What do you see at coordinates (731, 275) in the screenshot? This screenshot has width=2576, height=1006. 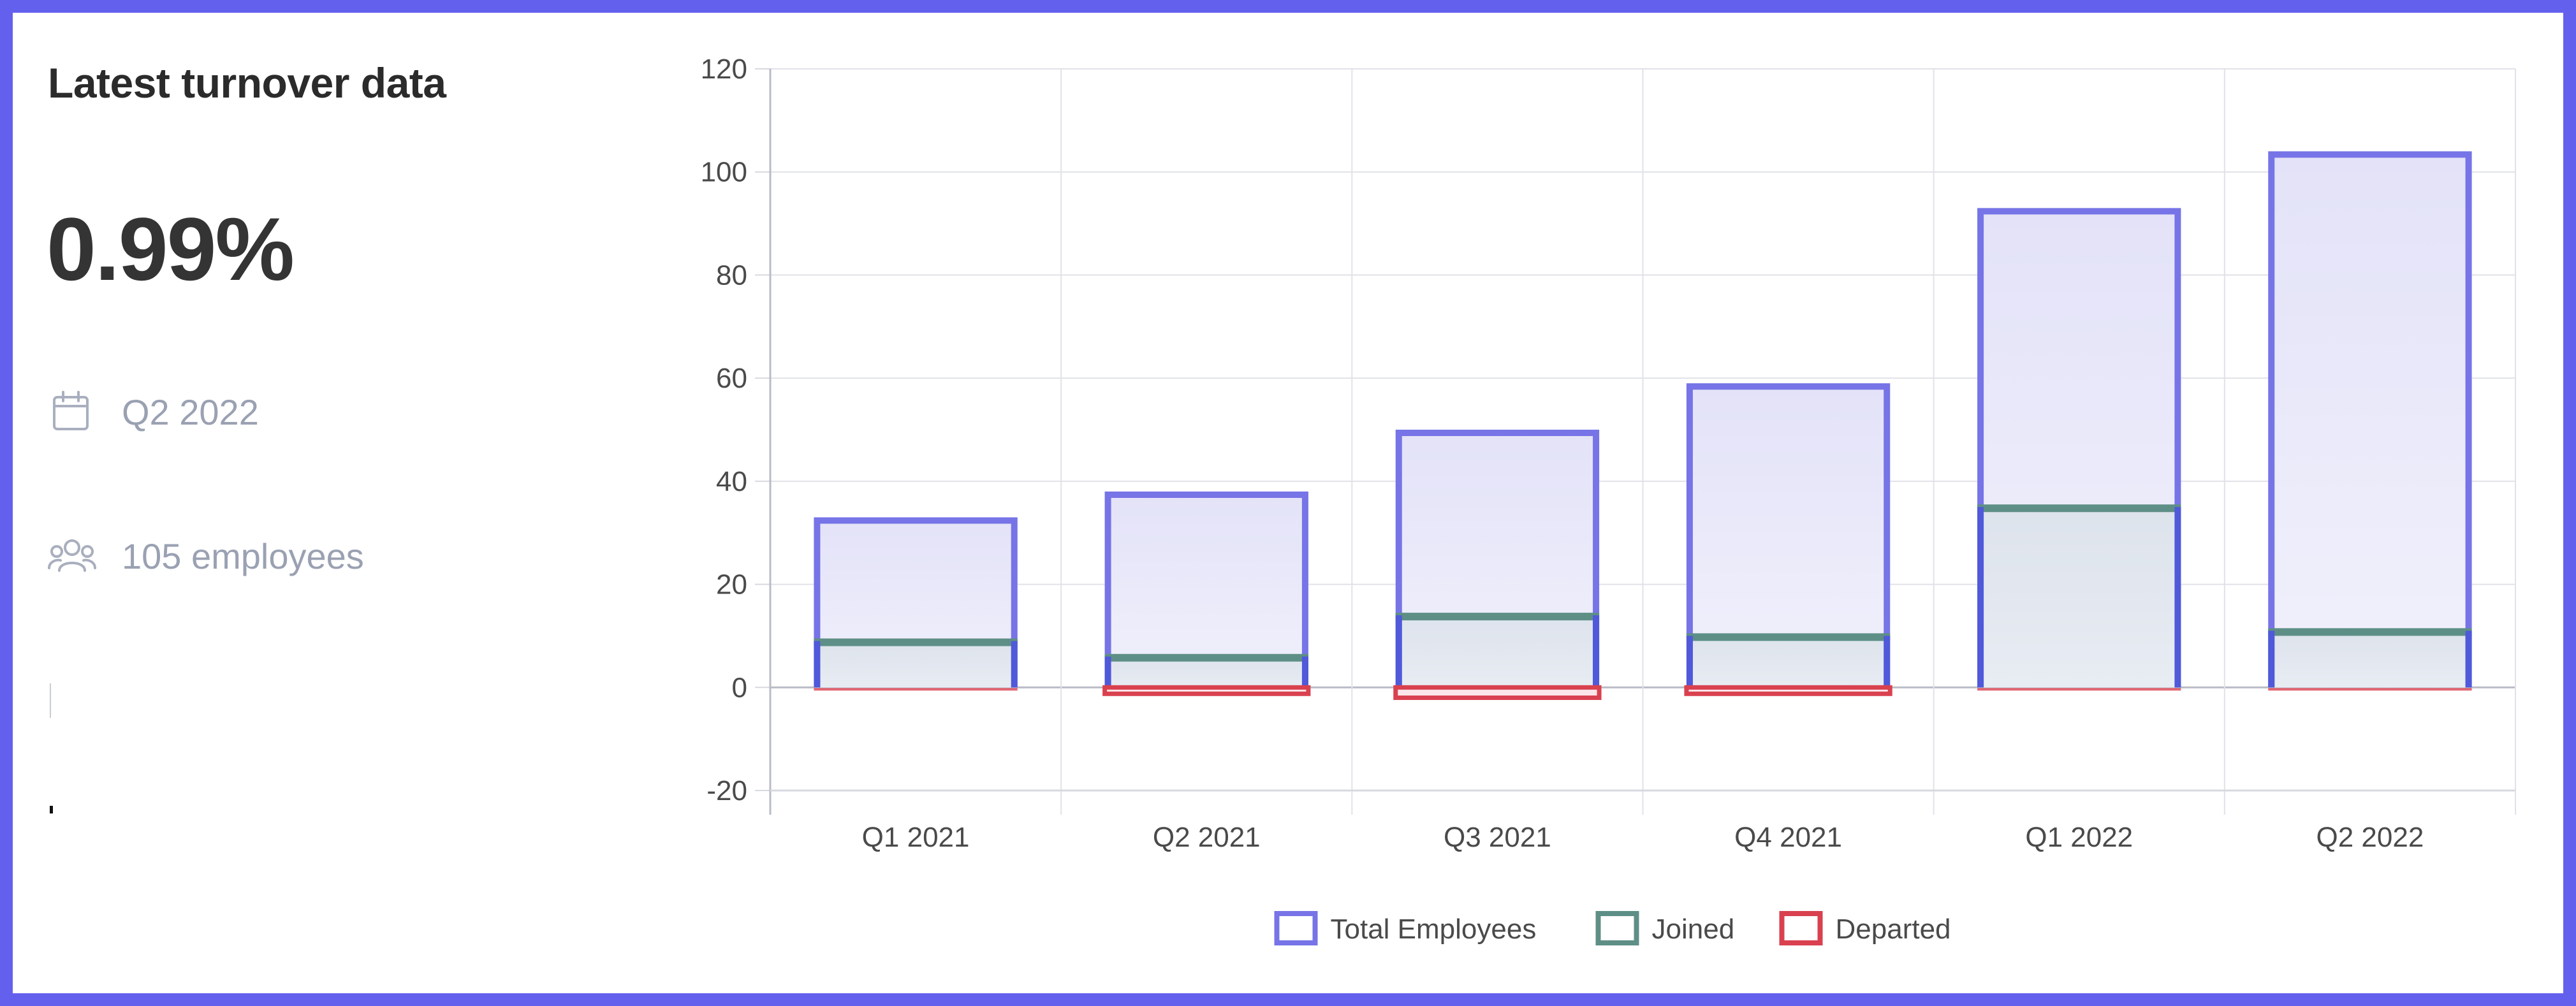 I see `y-tick-label: 80` at bounding box center [731, 275].